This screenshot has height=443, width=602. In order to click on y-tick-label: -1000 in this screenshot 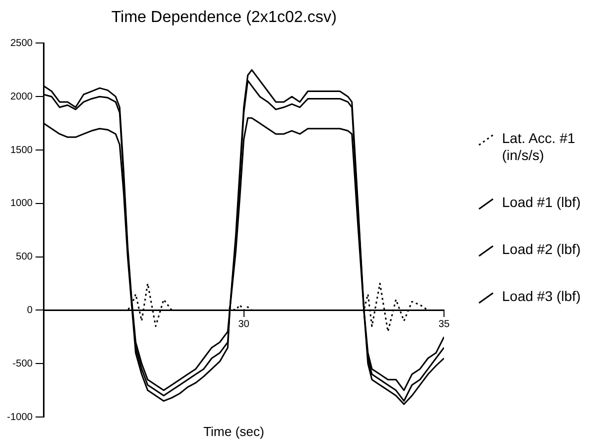, I will do `click(20, 417)`.